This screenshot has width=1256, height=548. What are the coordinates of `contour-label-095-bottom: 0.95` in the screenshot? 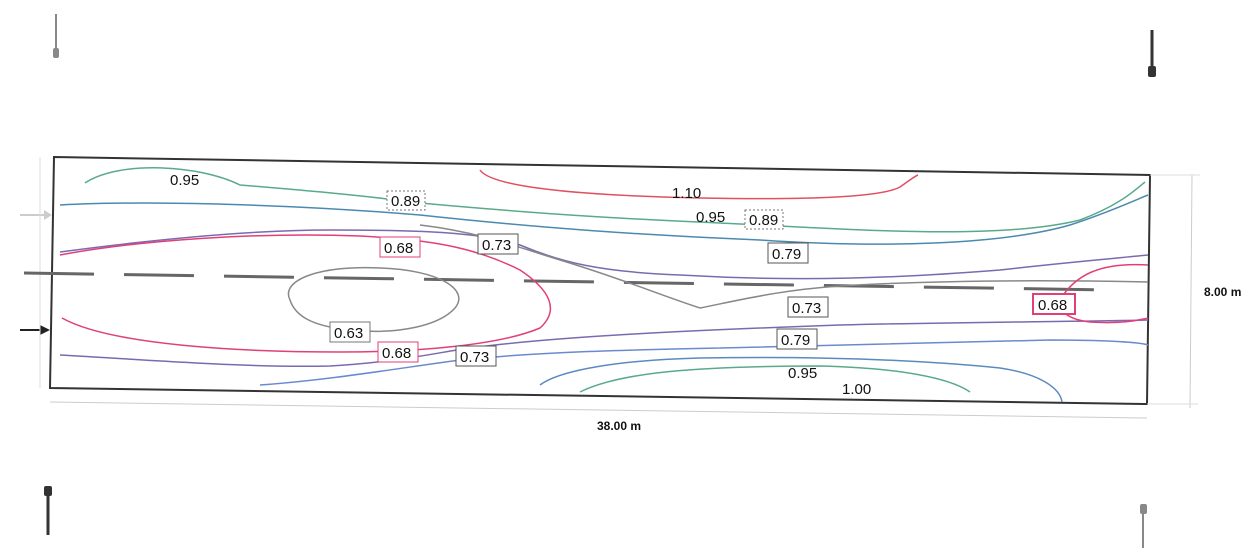 It's located at (802, 373).